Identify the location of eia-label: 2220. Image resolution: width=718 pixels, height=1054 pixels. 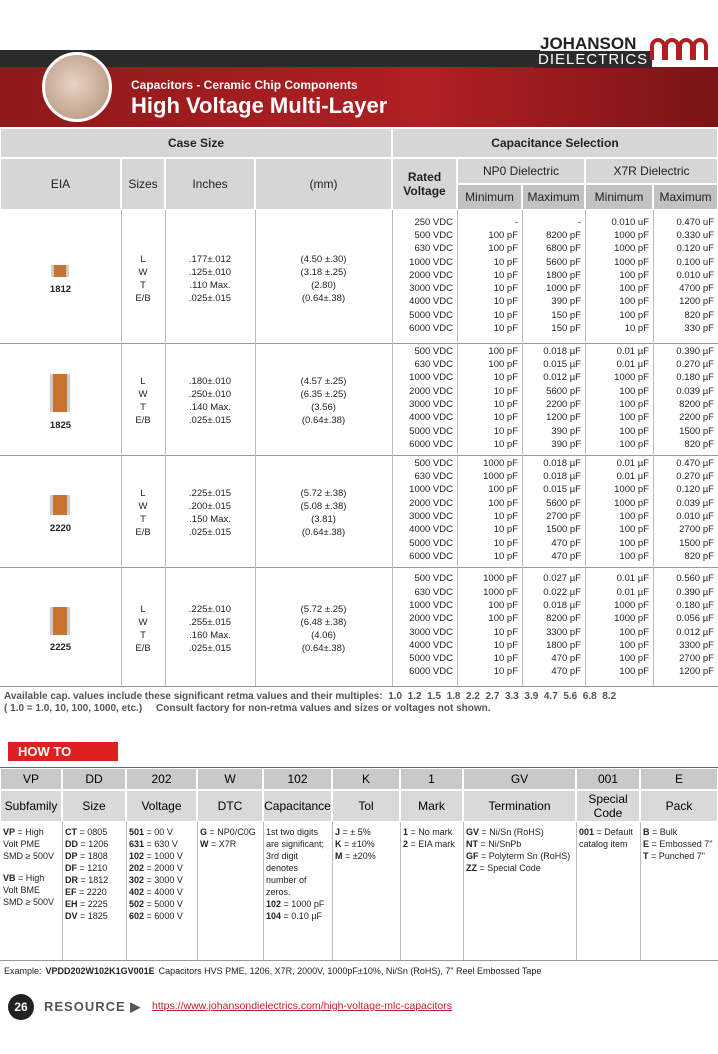
(60, 528).